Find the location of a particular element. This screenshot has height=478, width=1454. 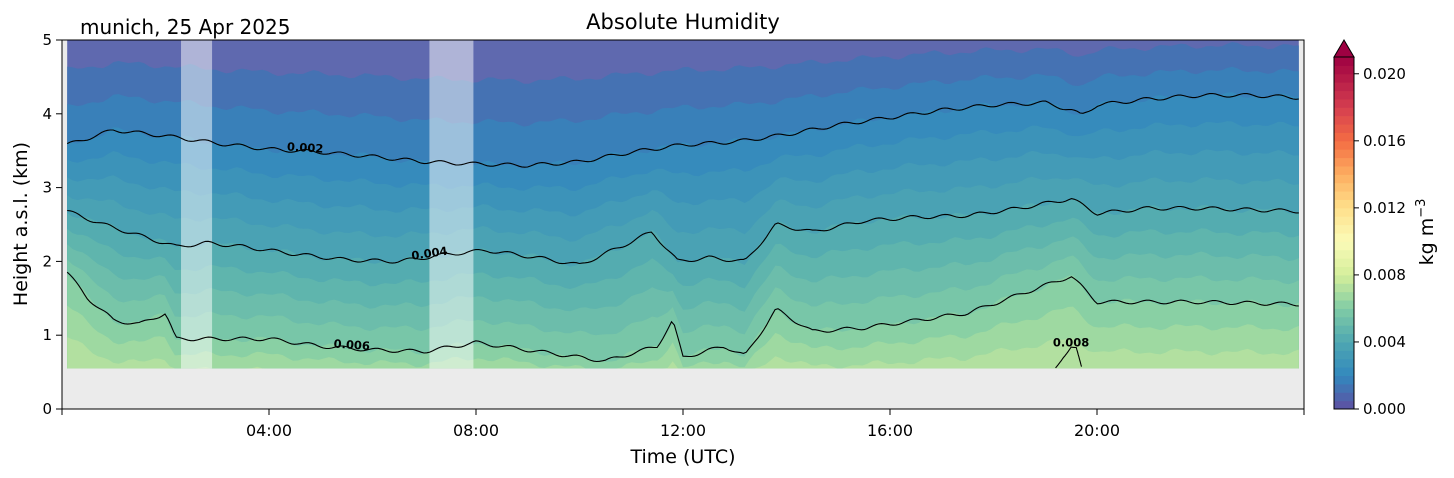

y-tick-label: 1 is located at coordinates (47, 335).